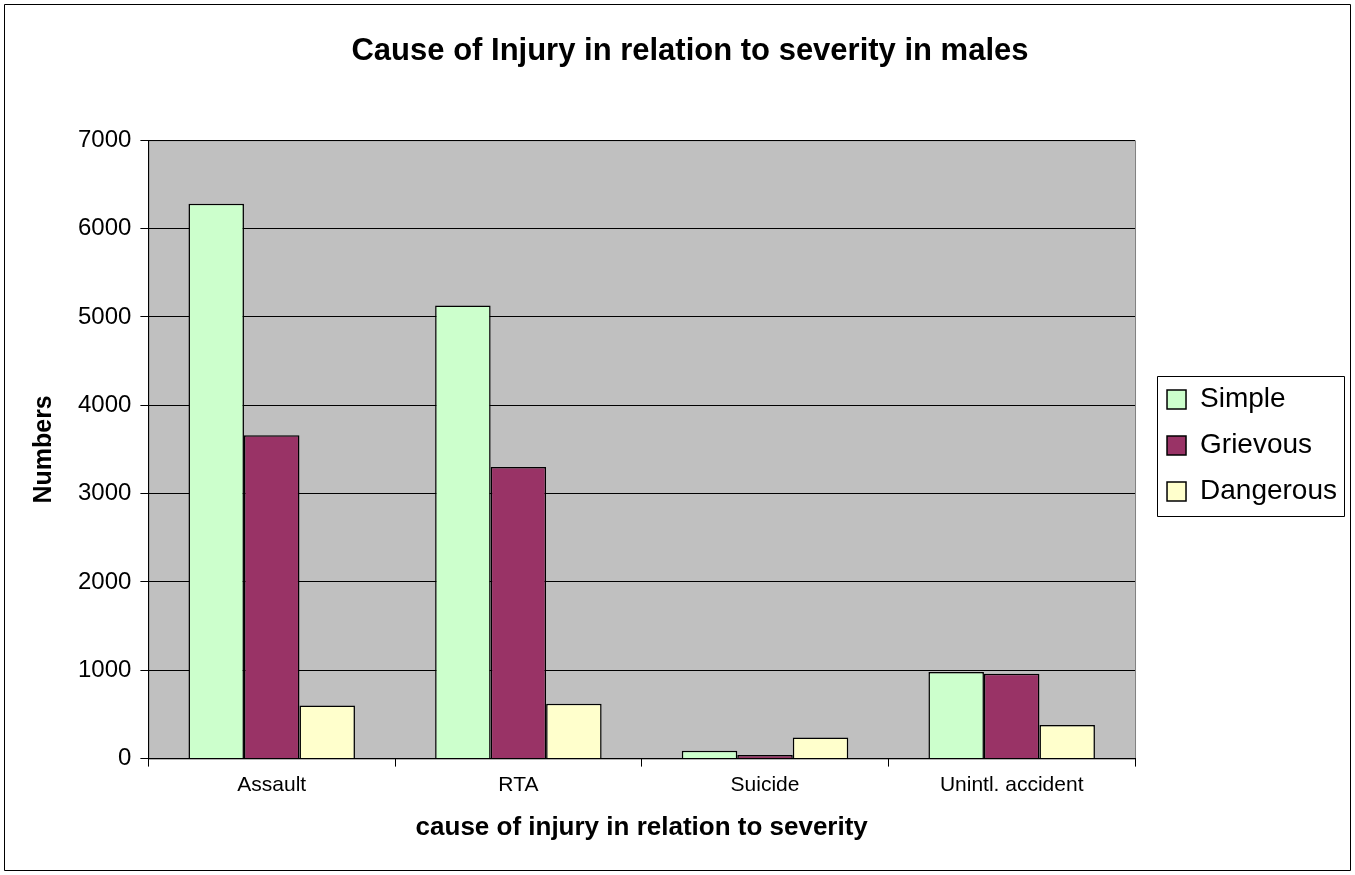 The image size is (1355, 875). Describe the element at coordinates (765, 783) in the screenshot. I see `x-tick-label: Suicide` at that location.